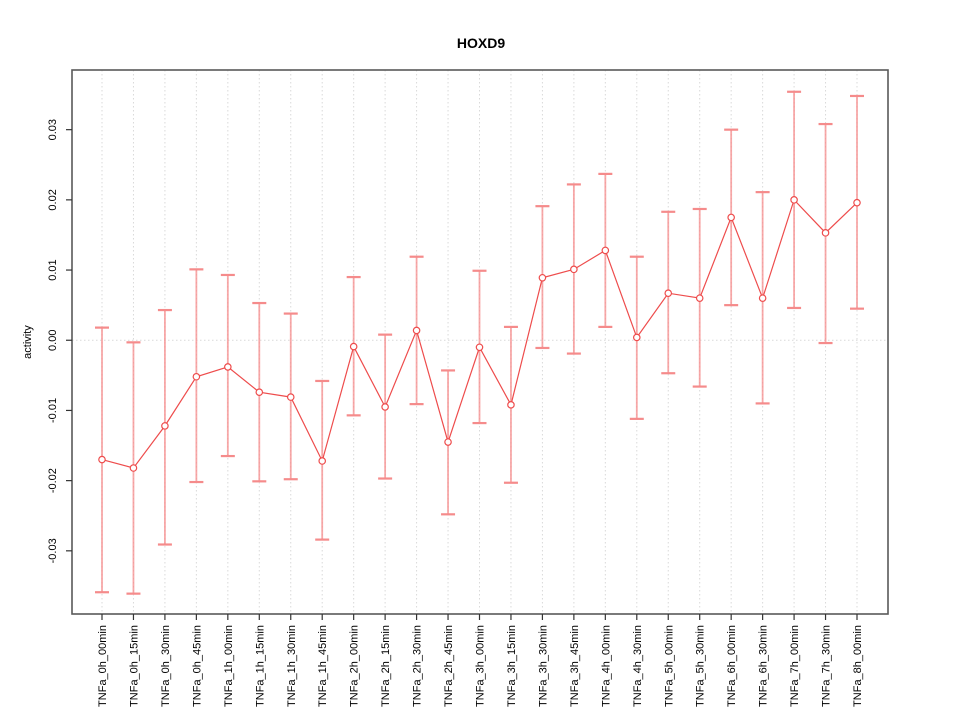 The image size is (960, 720). Describe the element at coordinates (858, 666) in the screenshot. I see `x-tick-label: TNFa_8h_00min` at that location.